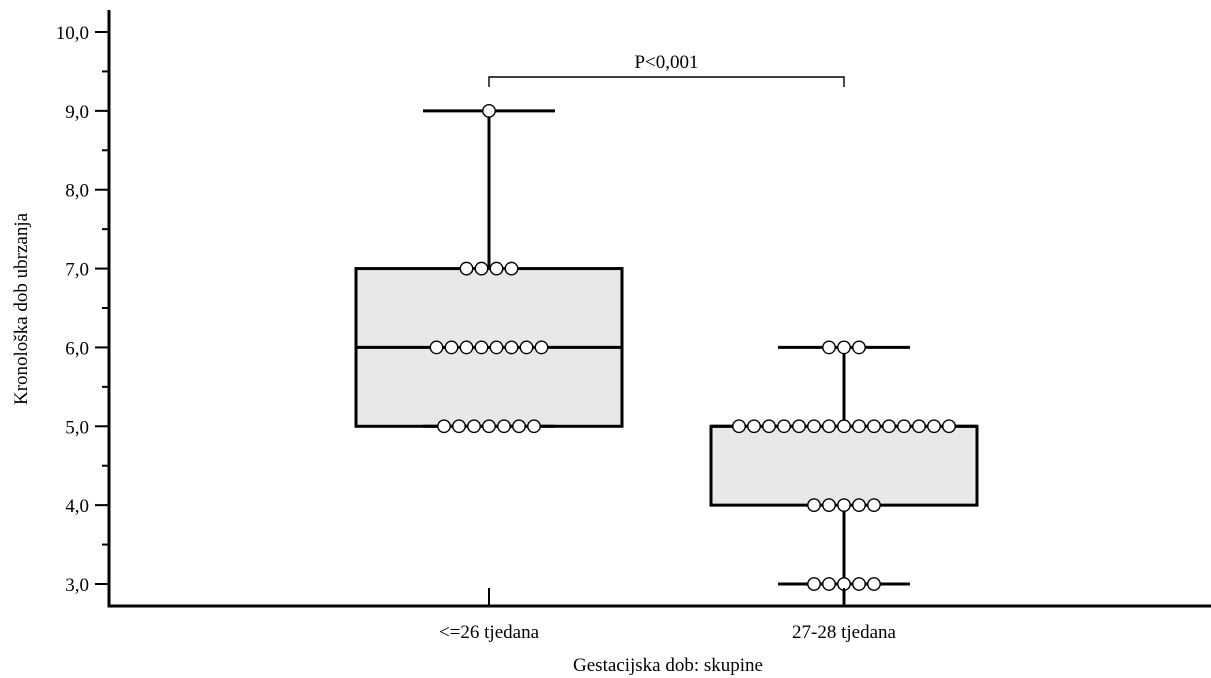 This screenshot has height=678, width=1211. Describe the element at coordinates (77, 348) in the screenshot. I see `y-tick-label: 6,0` at that location.